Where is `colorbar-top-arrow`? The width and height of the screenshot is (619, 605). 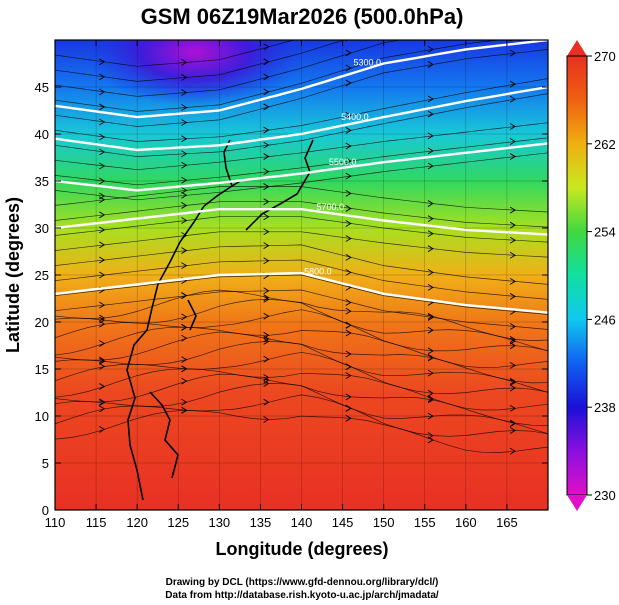
colorbar-top-arrow is located at coordinates (577, 48).